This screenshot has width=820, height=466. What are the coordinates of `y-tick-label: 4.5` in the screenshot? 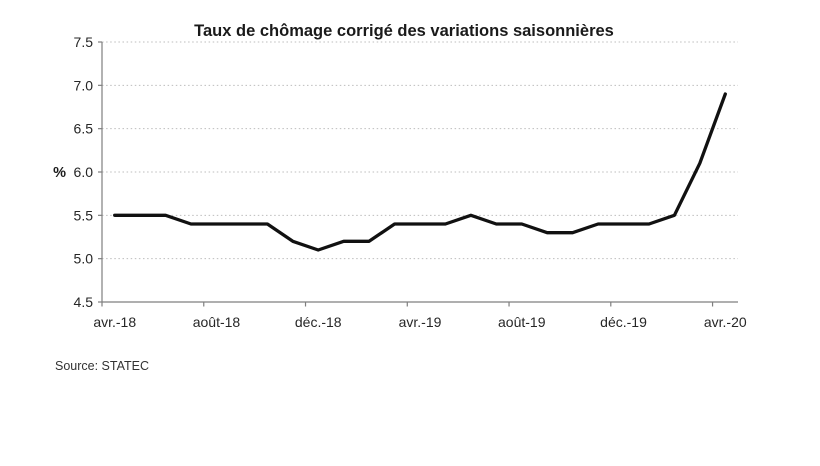 It's located at (84, 302).